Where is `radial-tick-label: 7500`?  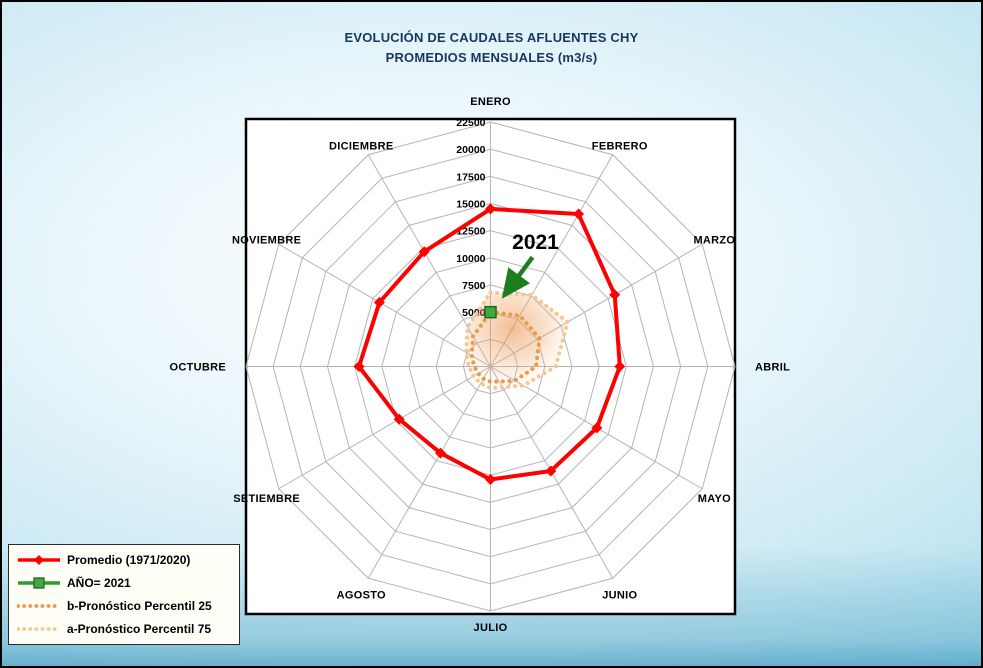 radial-tick-label: 7500 is located at coordinates (474, 286).